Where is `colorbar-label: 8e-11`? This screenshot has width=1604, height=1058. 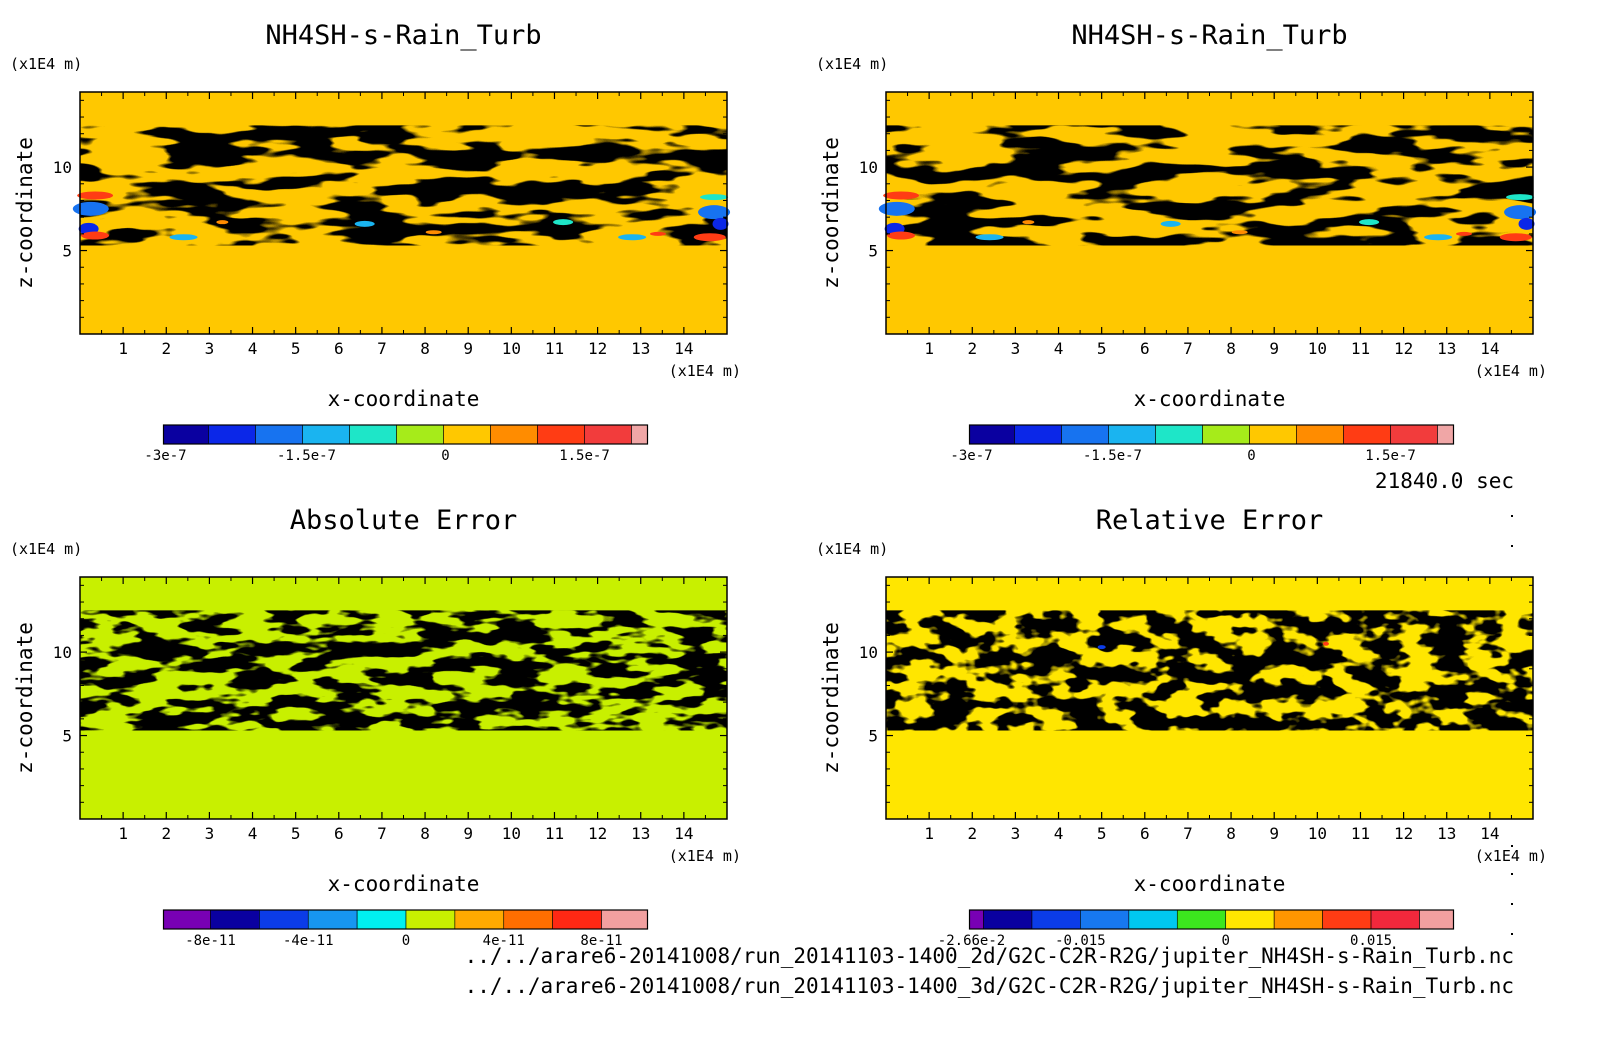
colorbar-label: 8e-11 is located at coordinates (601, 941).